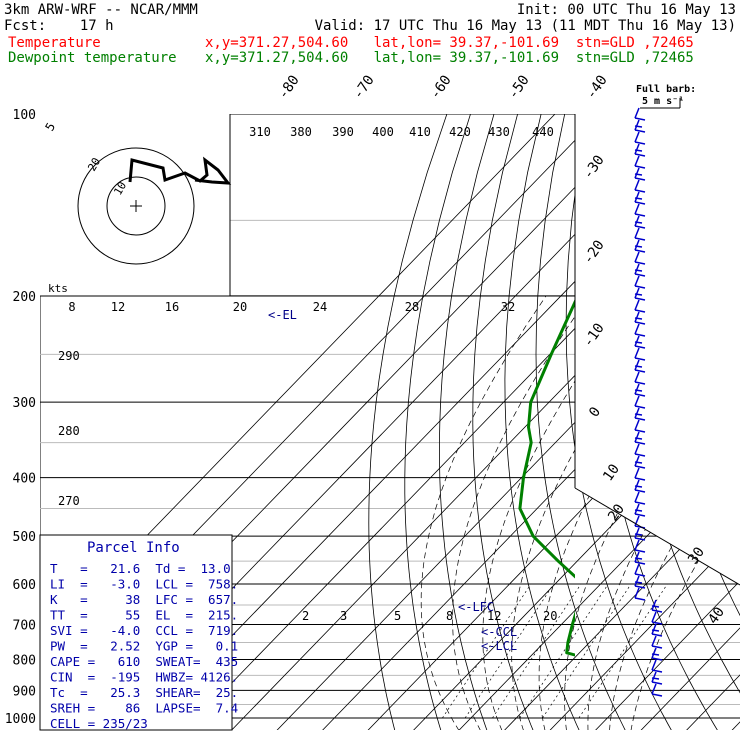  What do you see at coordinates (144, 677) in the screenshot?
I see `parcel-row: CIN = -195 HWBZ= 4126.` at bounding box center [144, 677].